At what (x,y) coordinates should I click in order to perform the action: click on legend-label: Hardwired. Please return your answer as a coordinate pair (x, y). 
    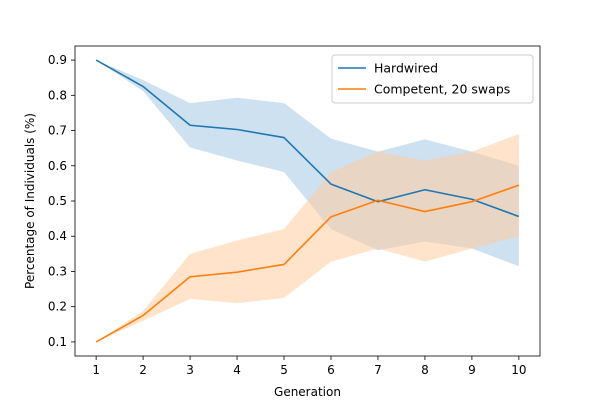
    Looking at the image, I should click on (406, 68).